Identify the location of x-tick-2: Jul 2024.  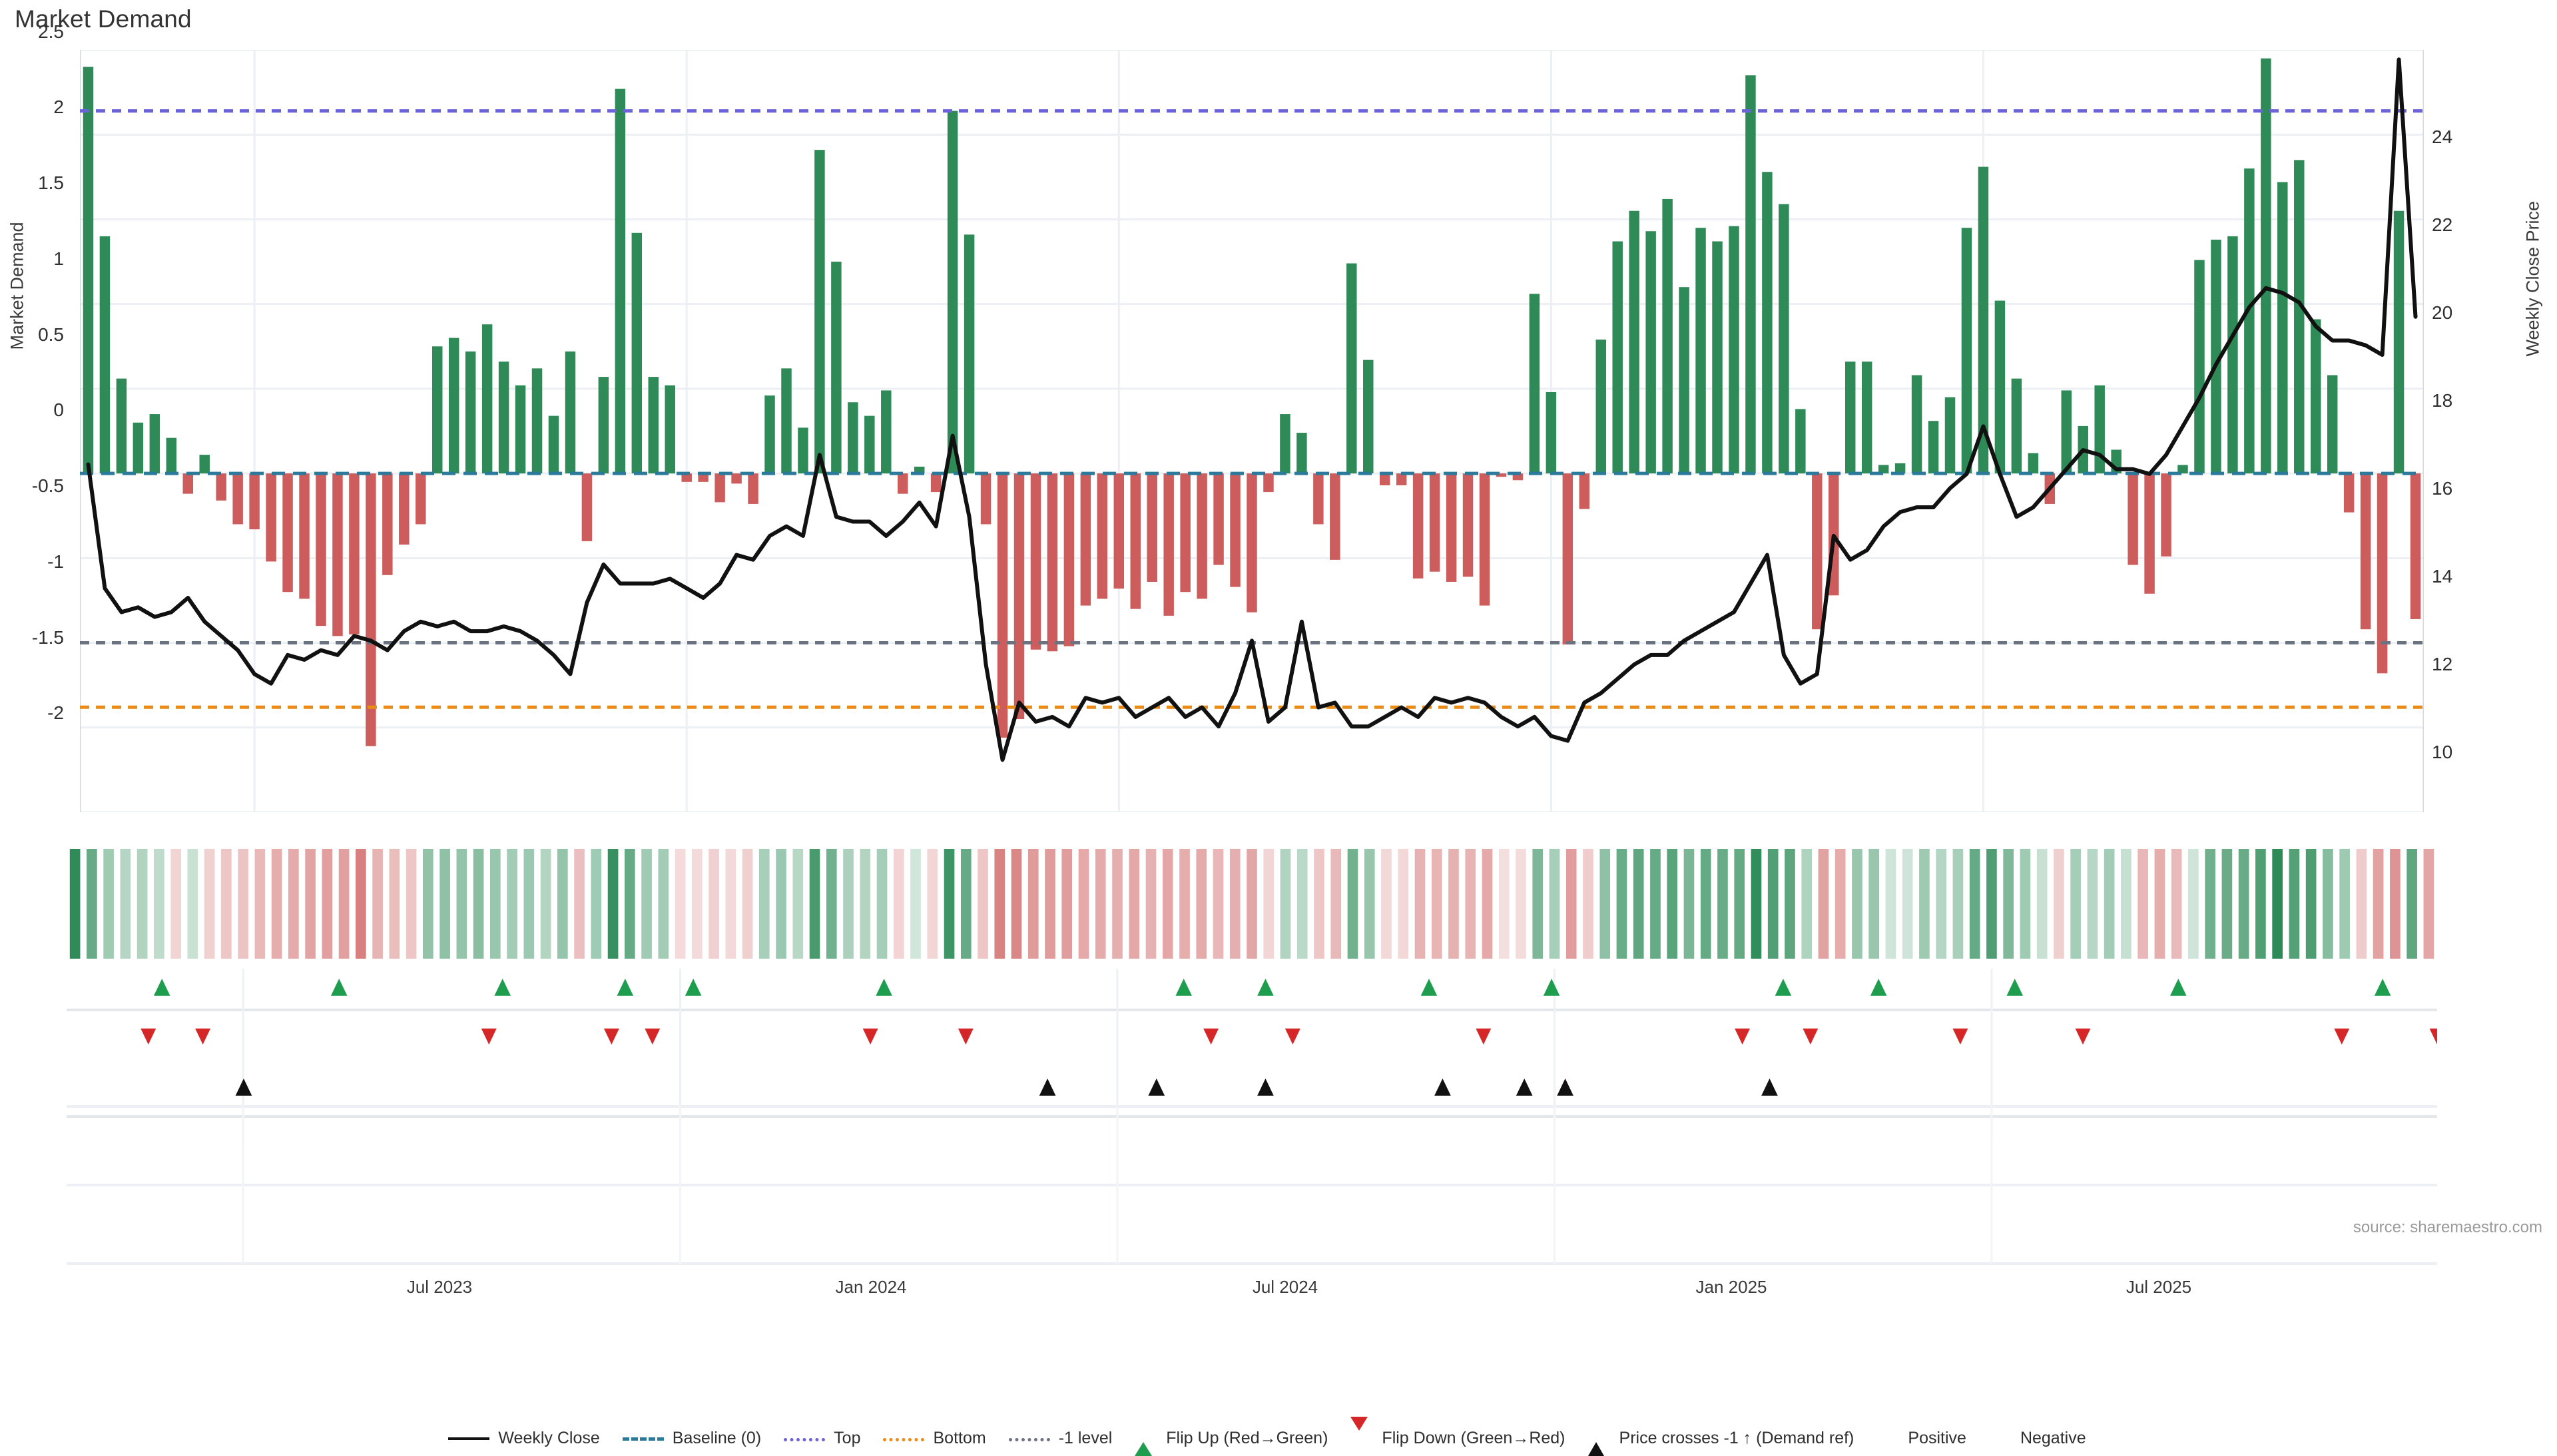
(1285, 1287).